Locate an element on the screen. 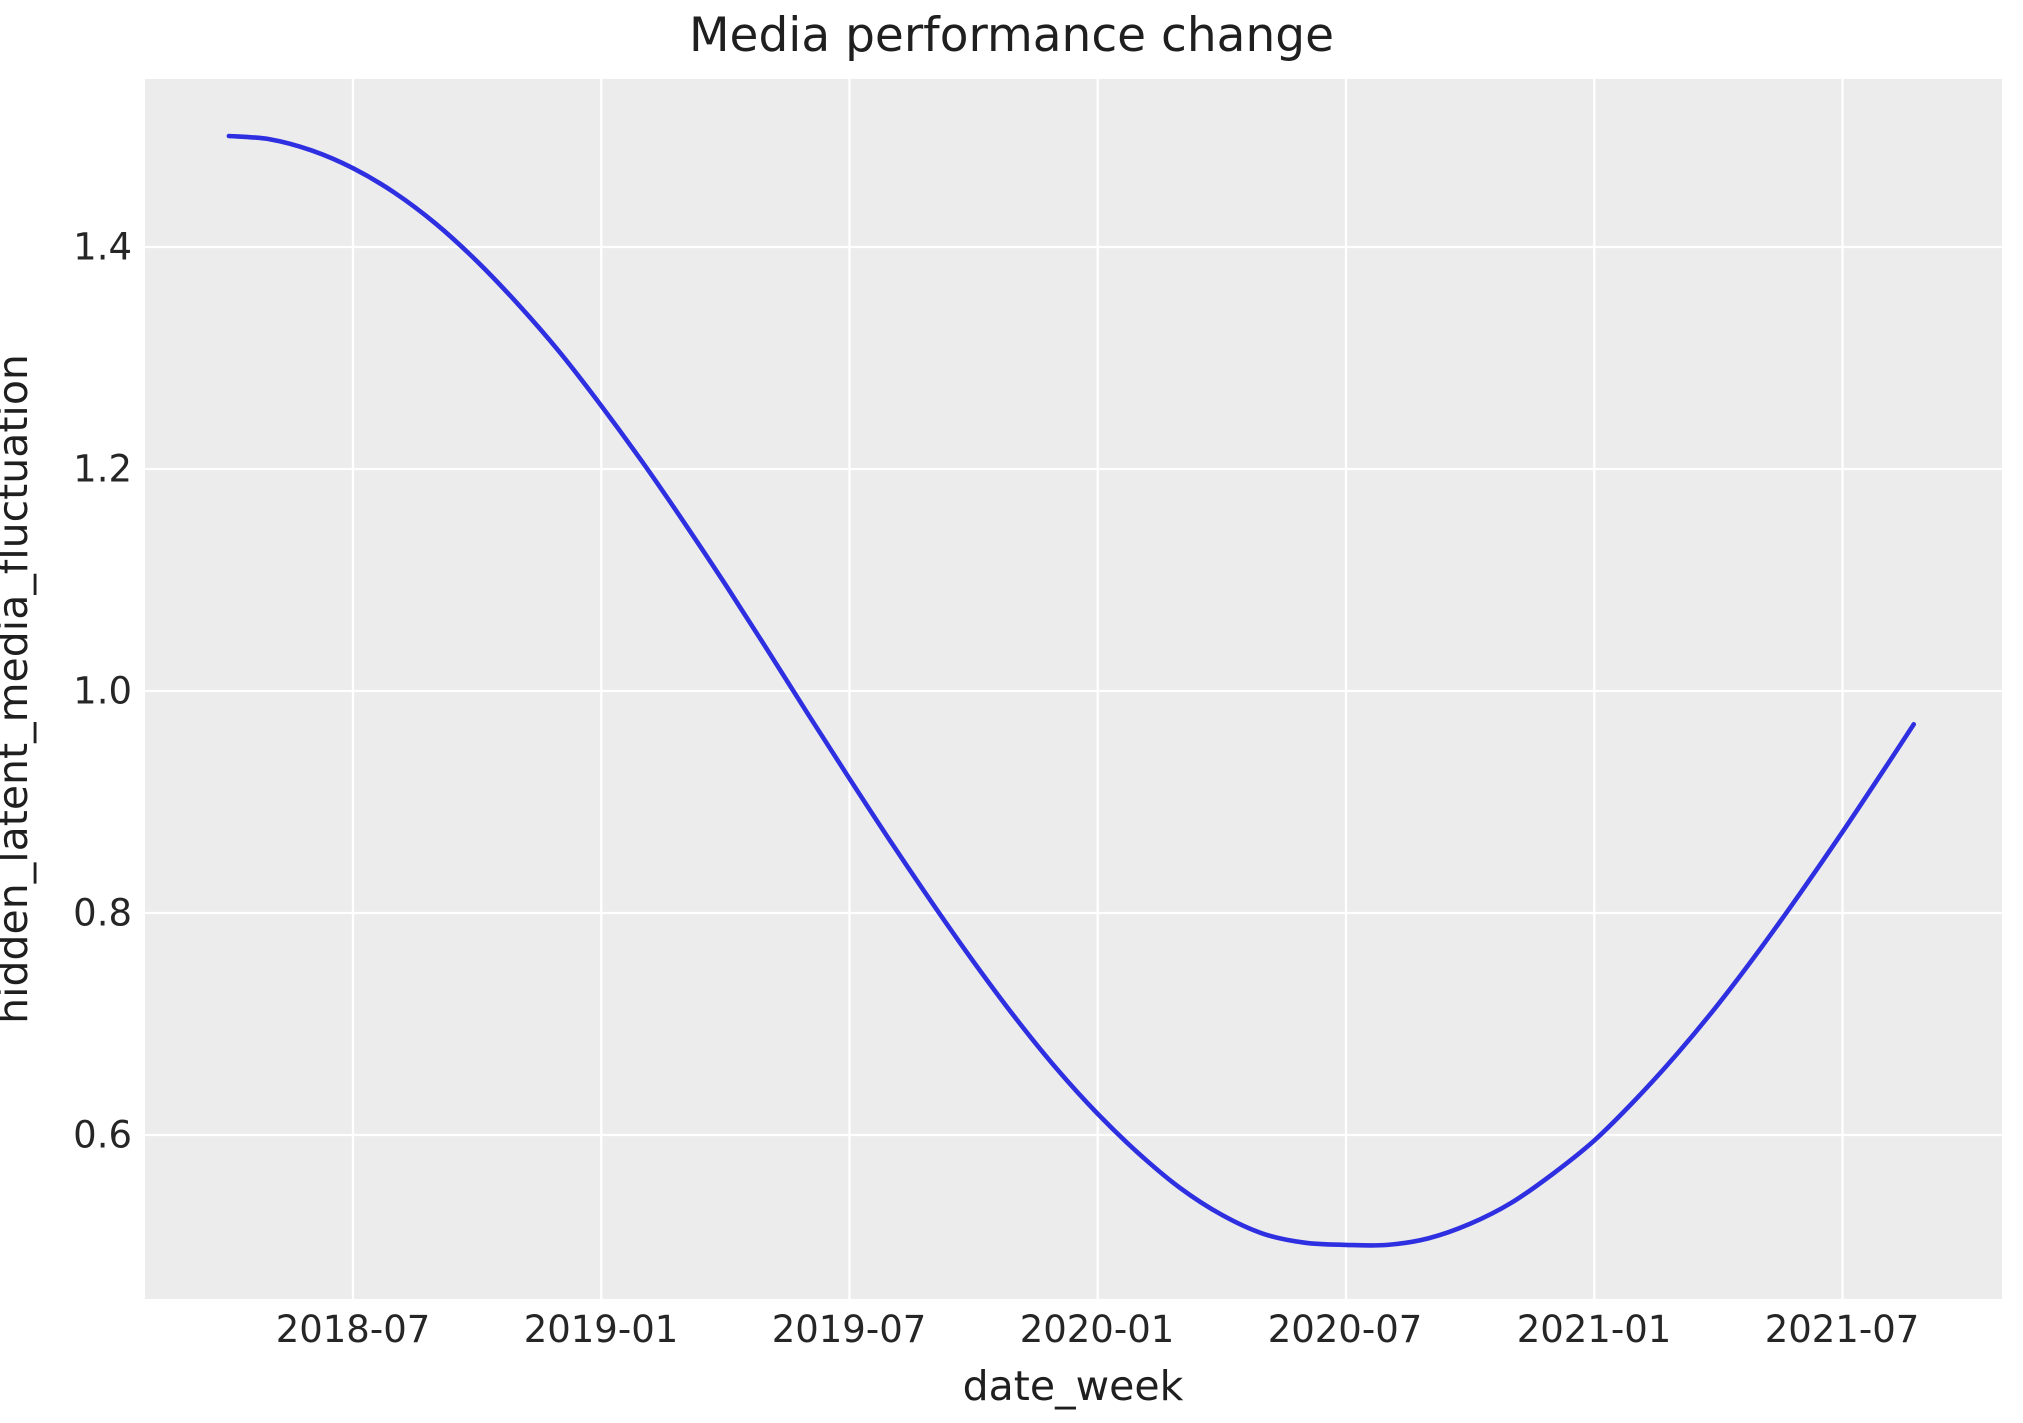 Image resolution: width=2023 pixels, height=1423 pixels. x-axis-label: date_week is located at coordinates (1073, 1386).